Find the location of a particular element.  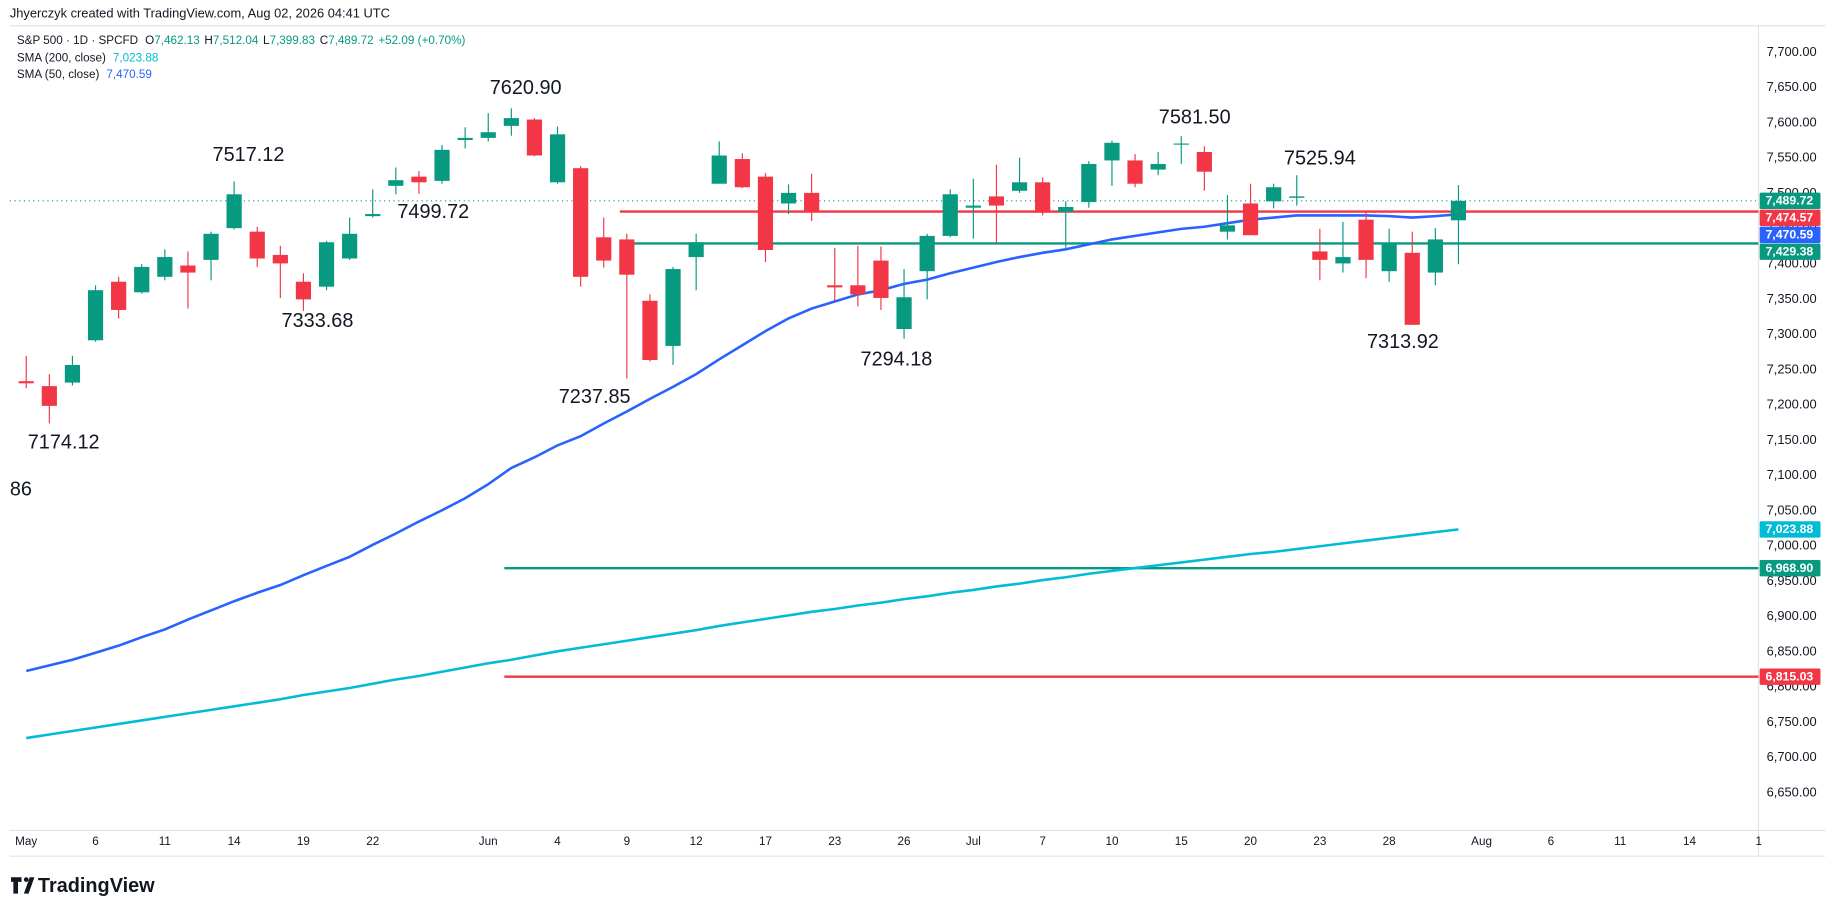

y-tick-label: 6,650.00 is located at coordinates (1792, 791).